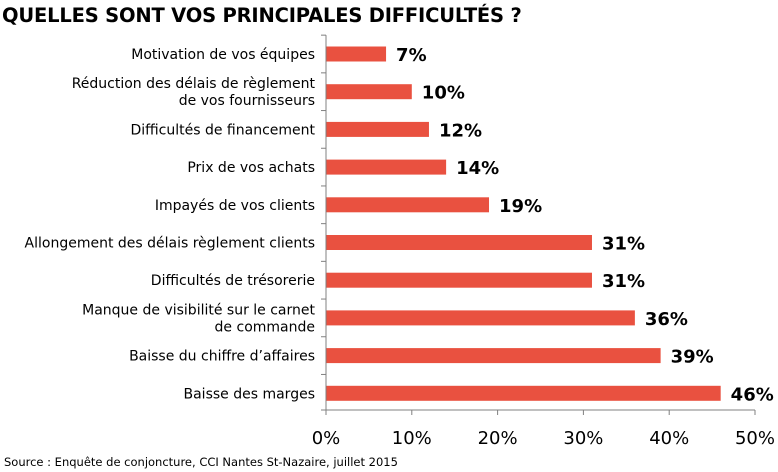 This screenshot has height=472, width=778. I want to click on category-label: Difficultés de financement, so click(222, 130).